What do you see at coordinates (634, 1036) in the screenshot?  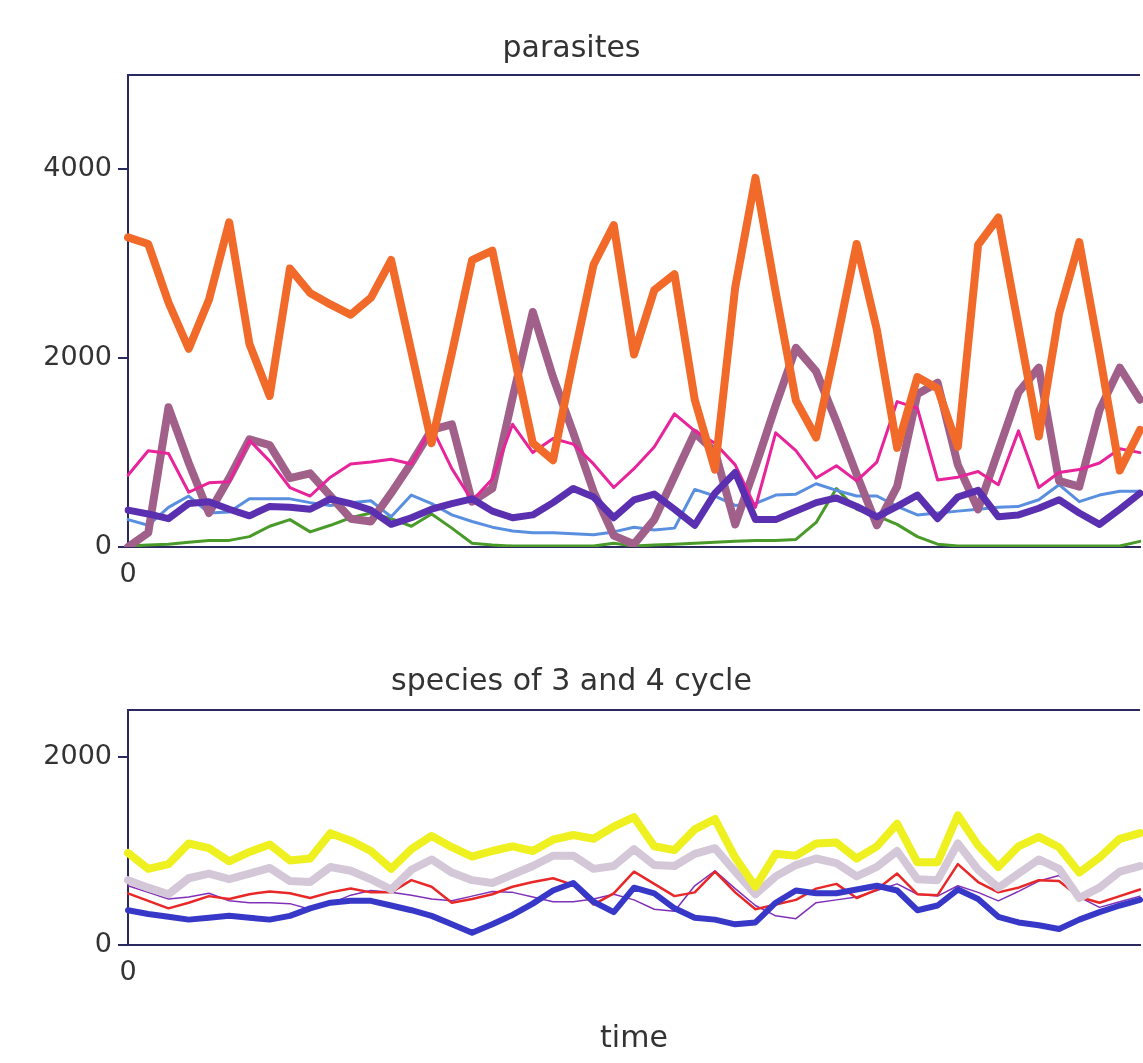 I see `x-axis-title: time` at bounding box center [634, 1036].